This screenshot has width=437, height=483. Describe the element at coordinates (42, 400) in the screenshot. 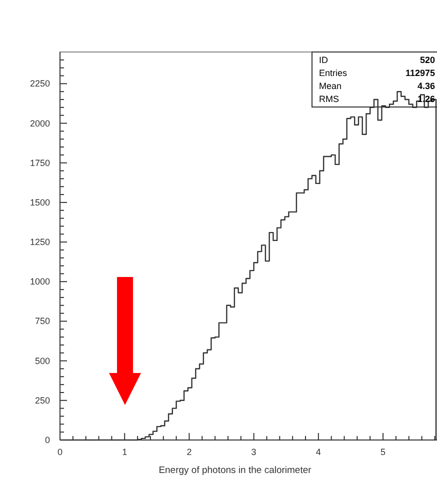

I see `y-tick-label: 250` at that location.